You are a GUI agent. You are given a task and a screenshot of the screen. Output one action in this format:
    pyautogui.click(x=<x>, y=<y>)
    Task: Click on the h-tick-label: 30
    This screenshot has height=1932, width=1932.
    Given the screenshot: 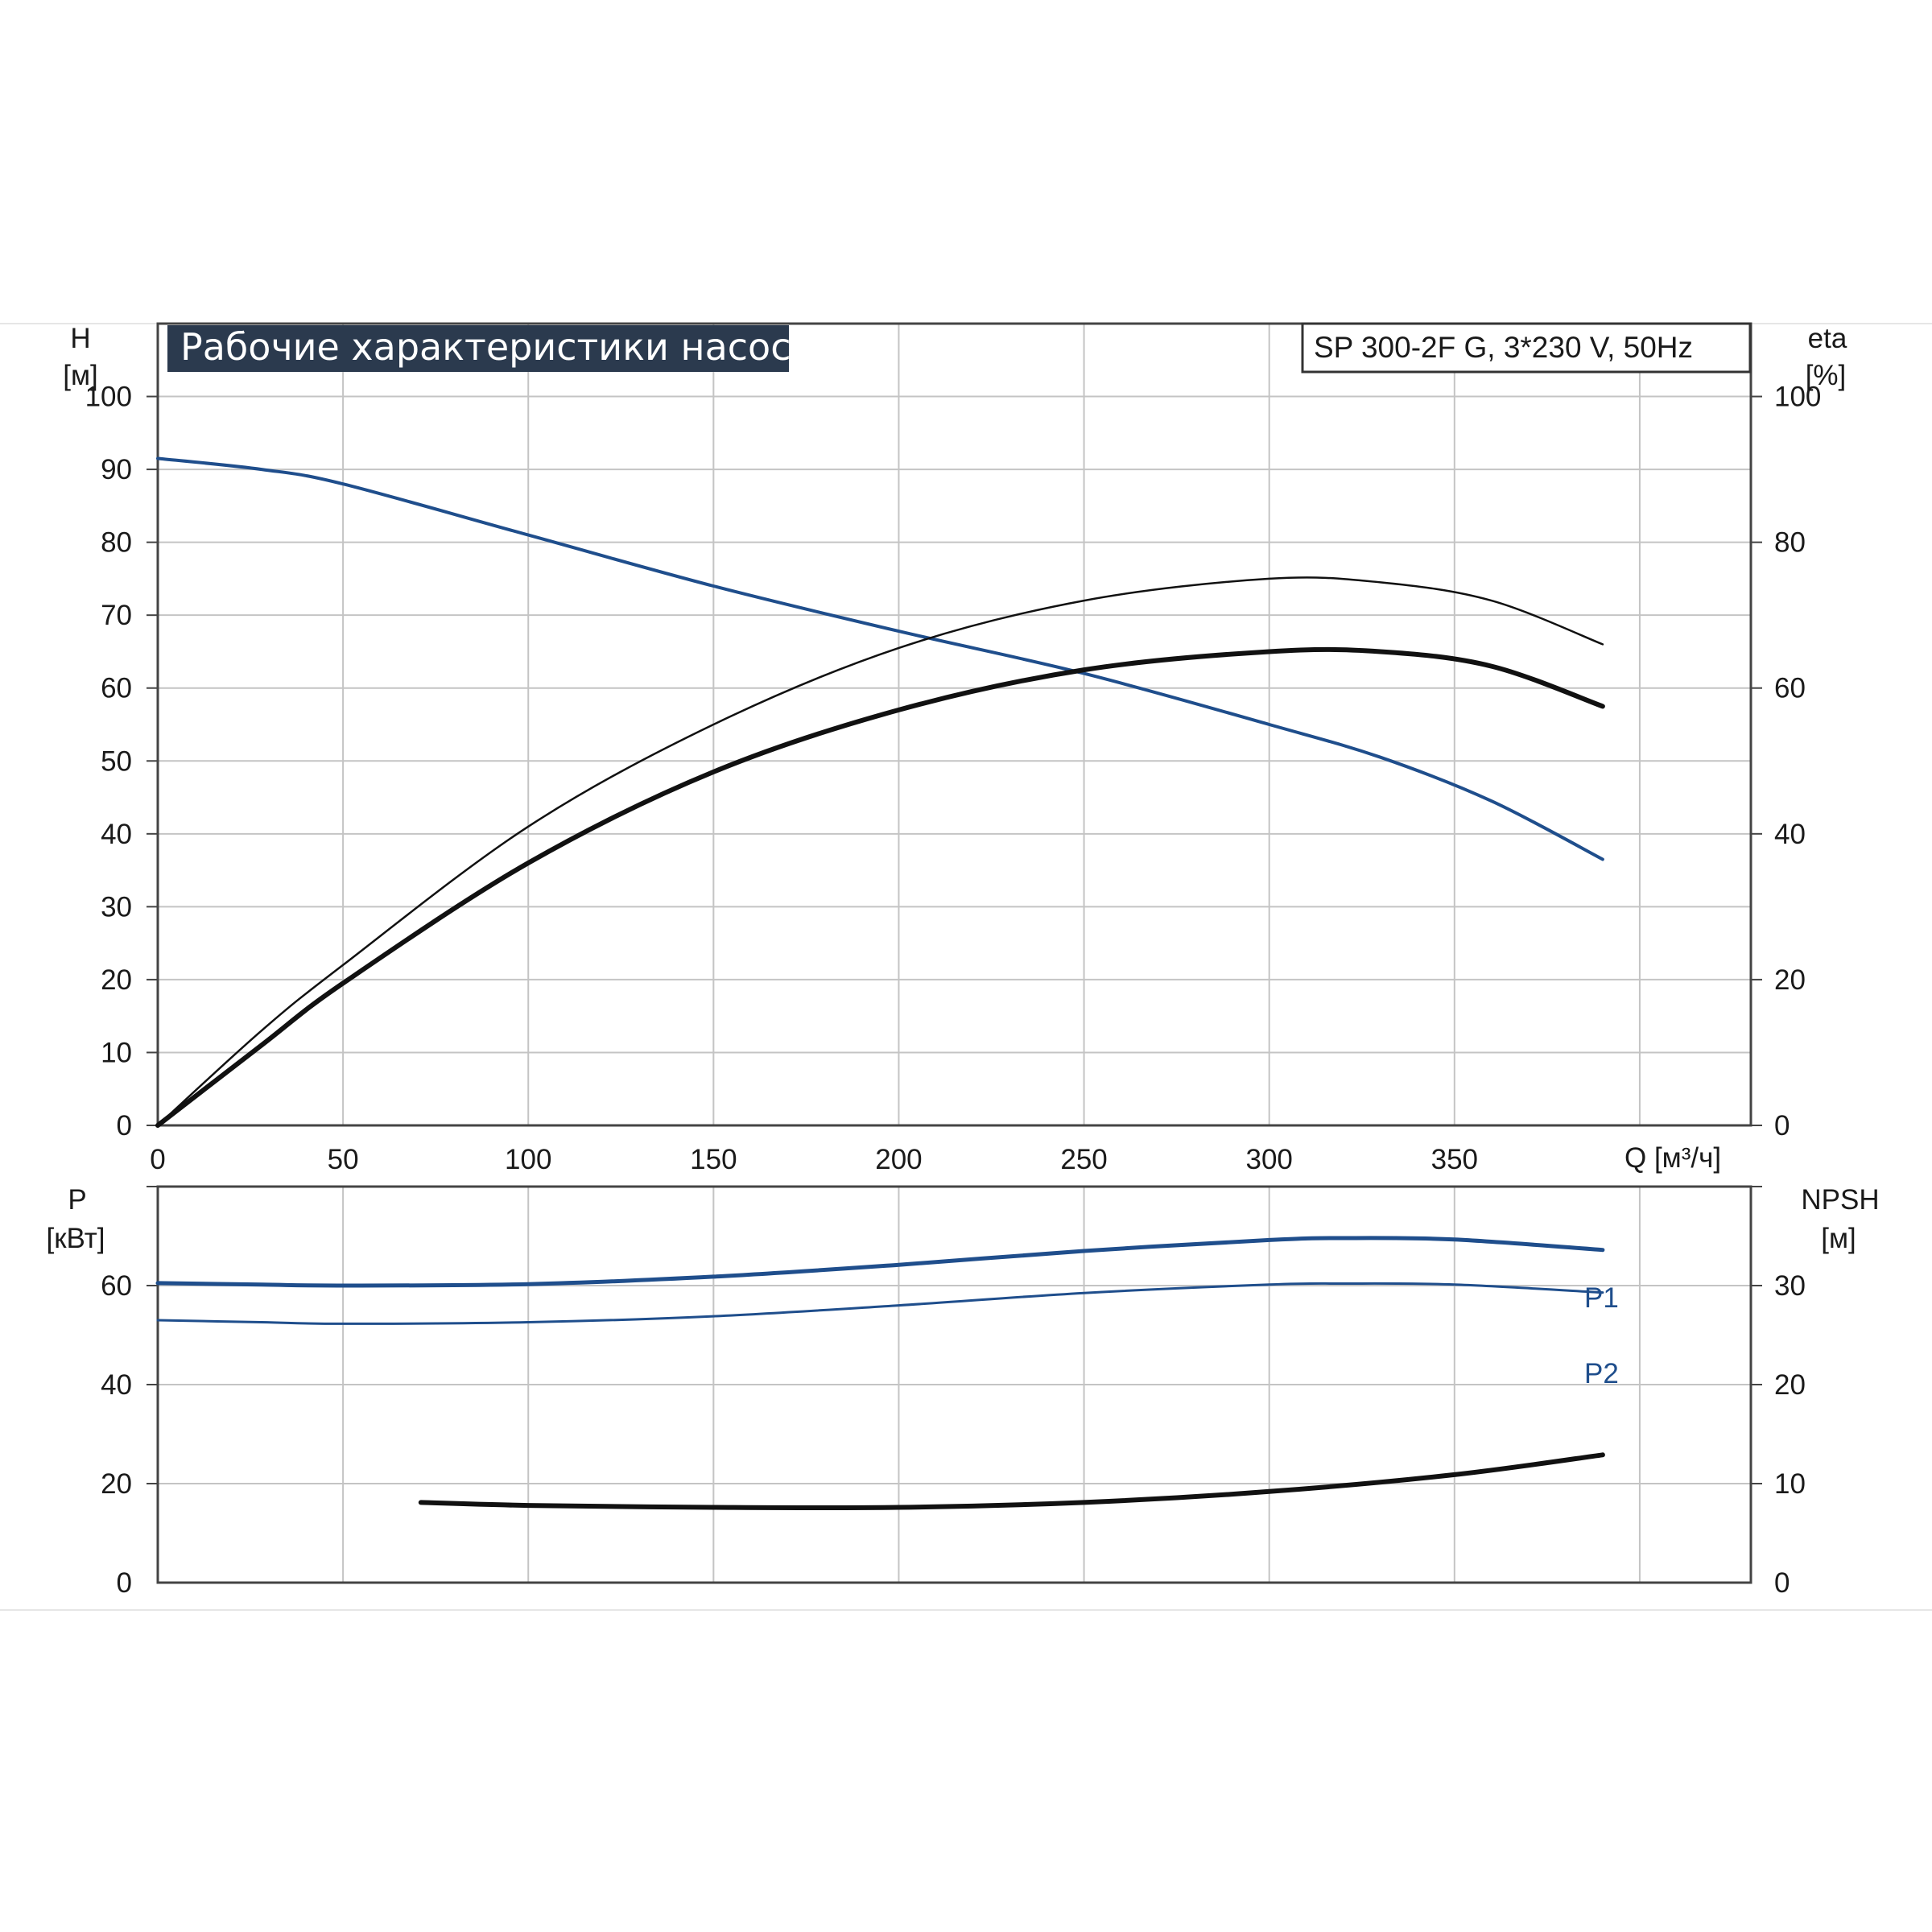 What is the action you would take?
    pyautogui.click(x=116, y=907)
    